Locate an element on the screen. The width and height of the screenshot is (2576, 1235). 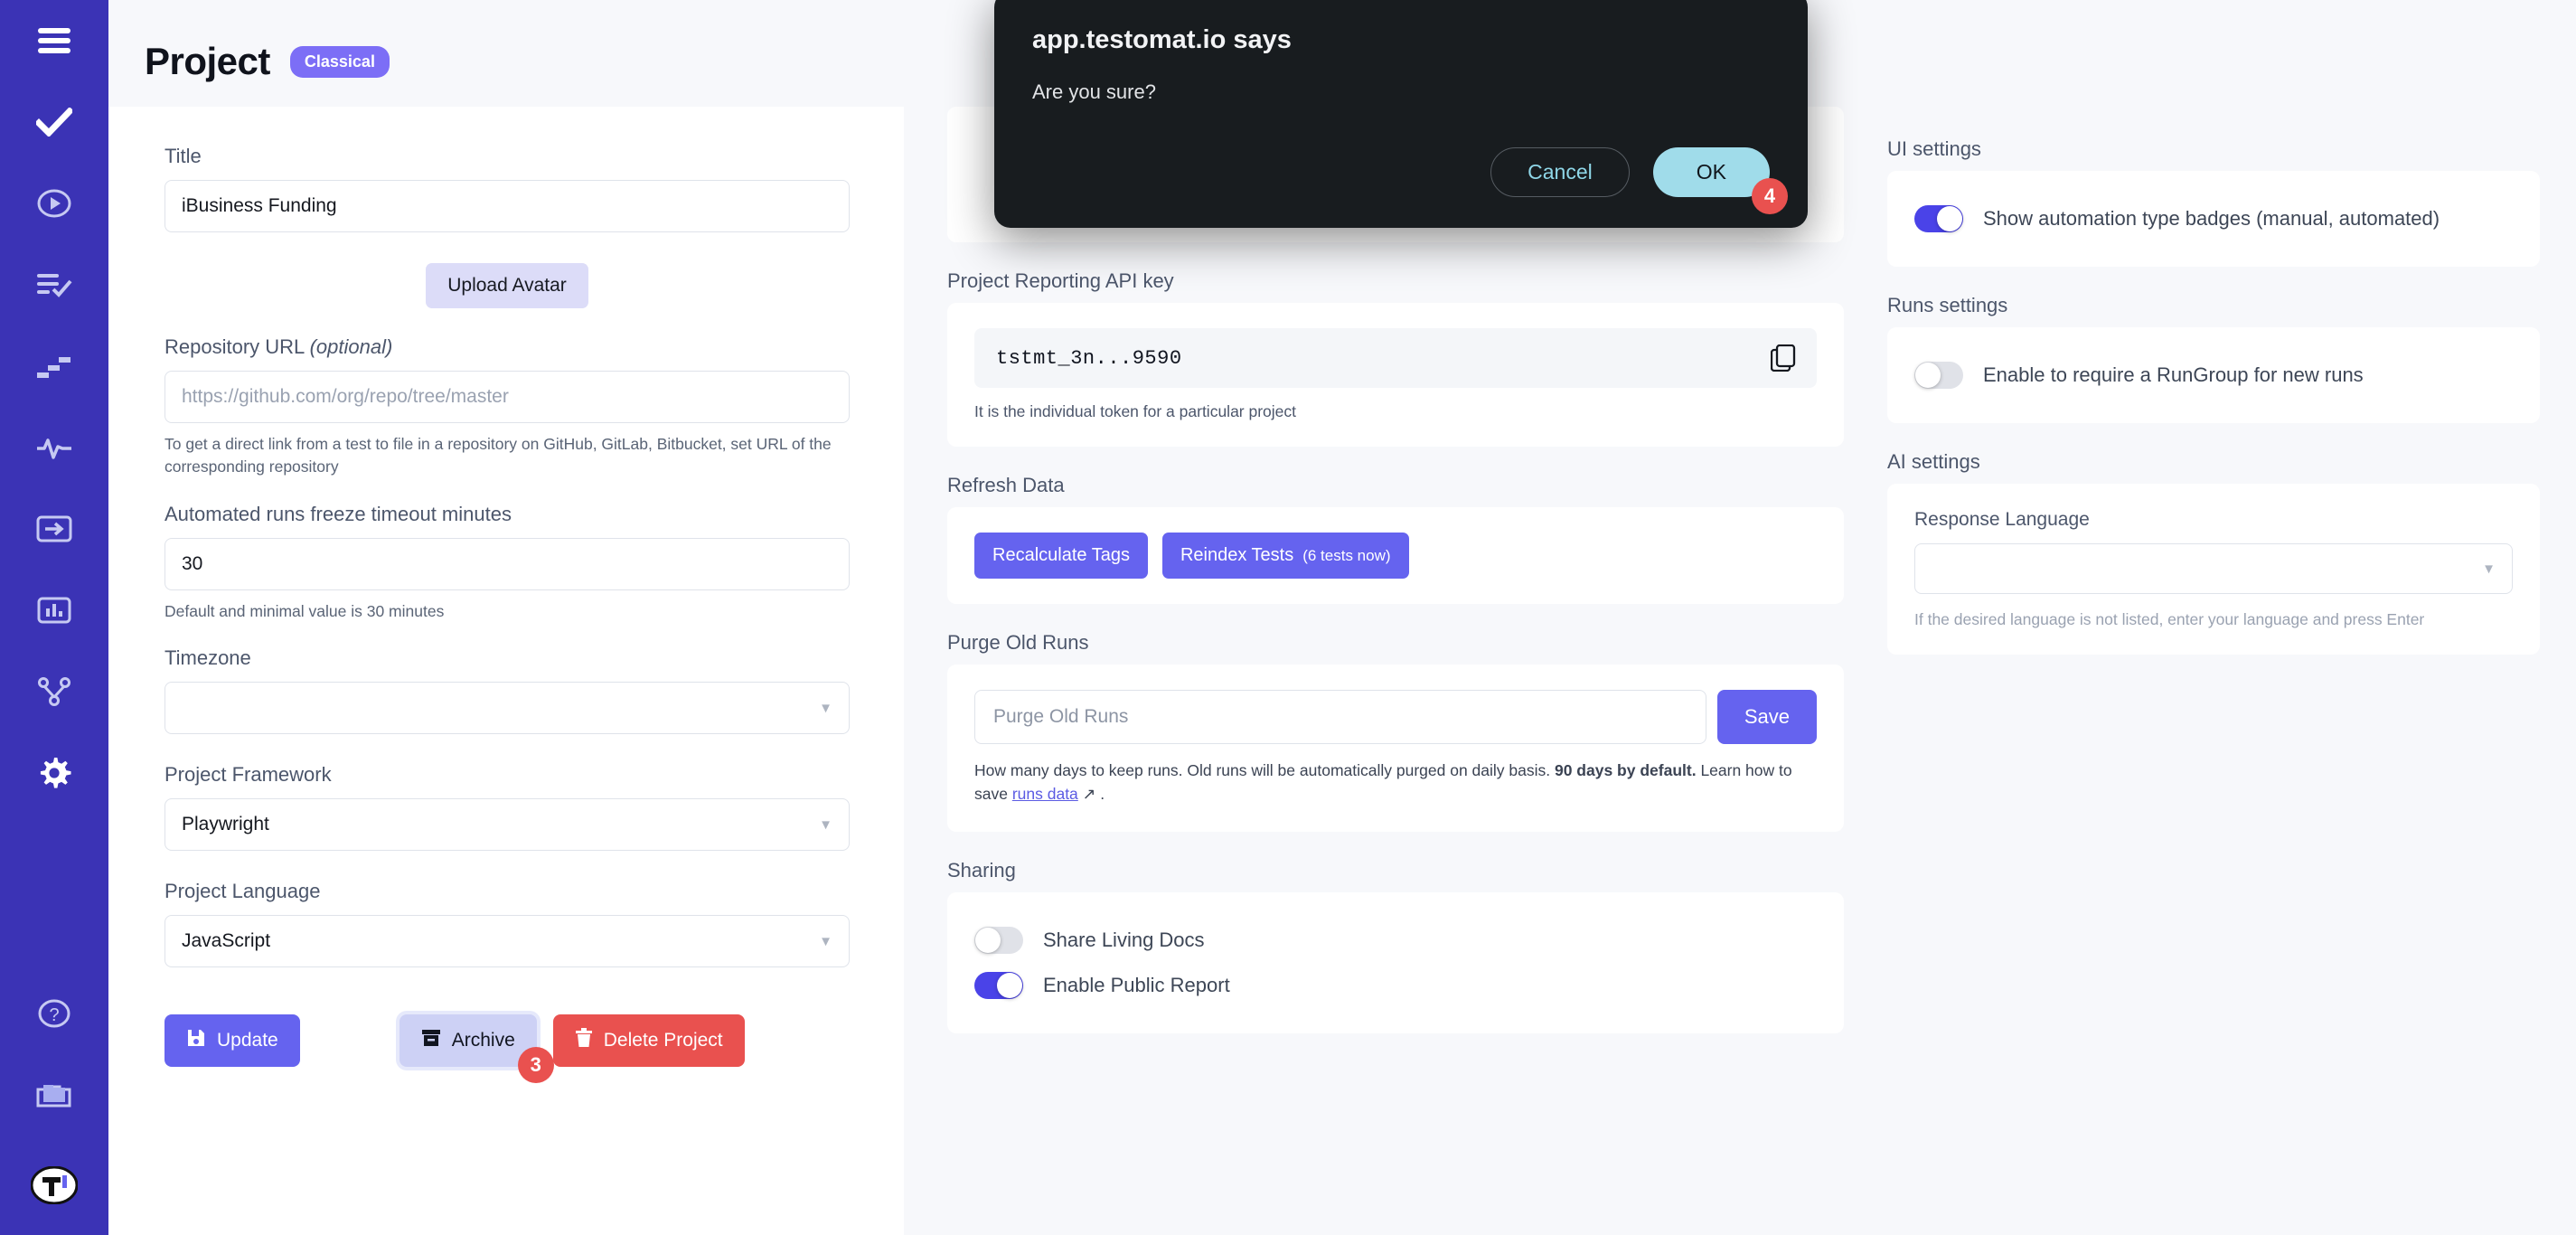
sharing-section-label: Sharing is located at coordinates (981, 870).